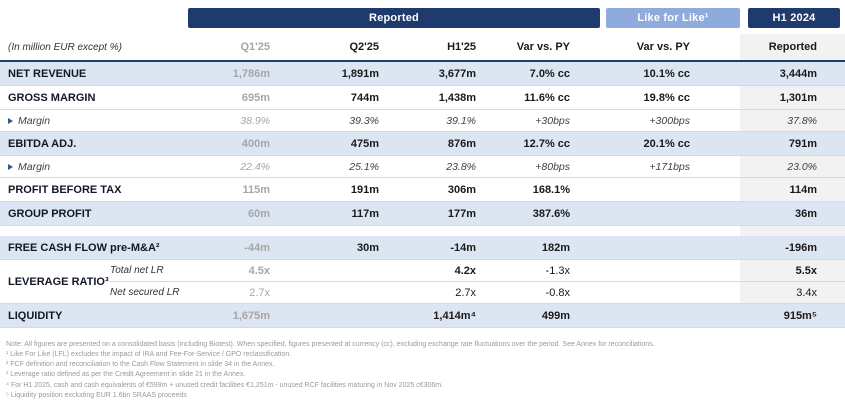 The width and height of the screenshot is (845, 401). I want to click on fcf-h1-2024: -196m, so click(792, 248).